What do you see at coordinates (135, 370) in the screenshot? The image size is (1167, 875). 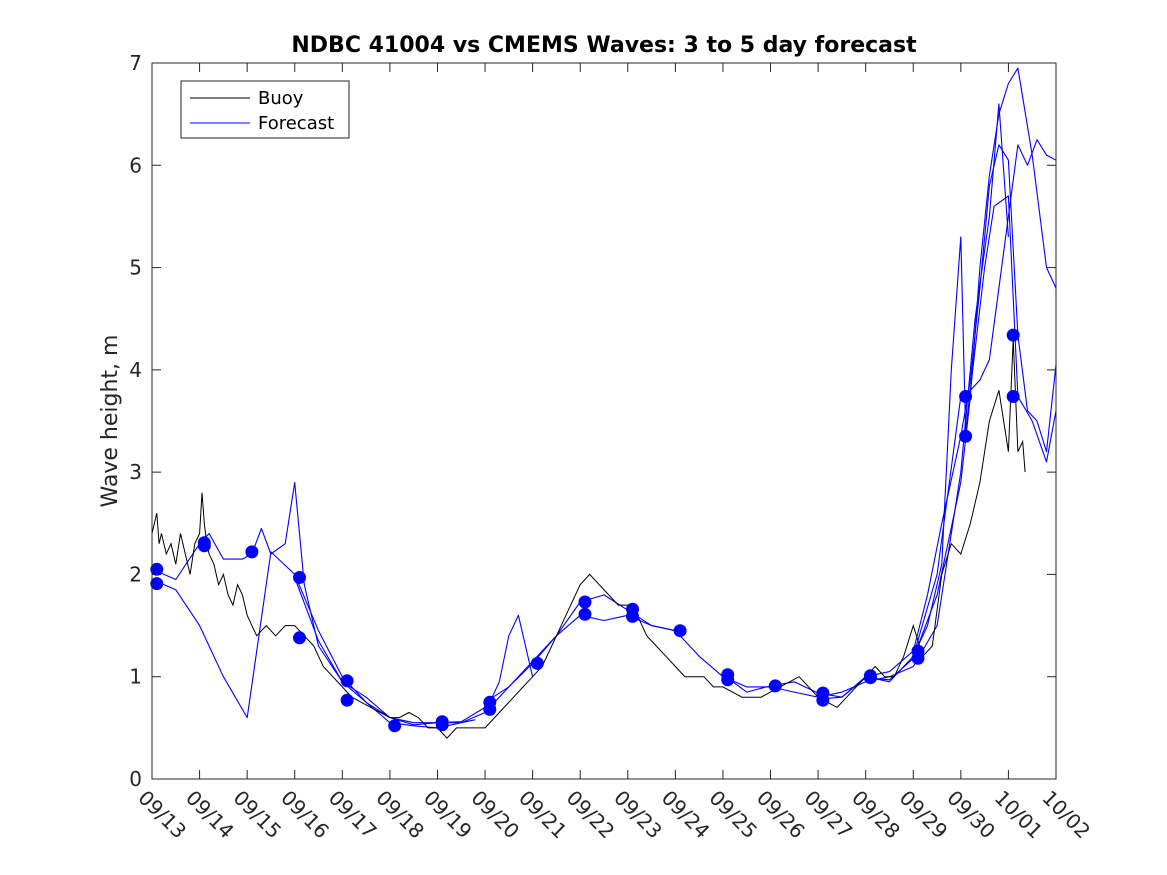 I see `y-tick-label: 4` at bounding box center [135, 370].